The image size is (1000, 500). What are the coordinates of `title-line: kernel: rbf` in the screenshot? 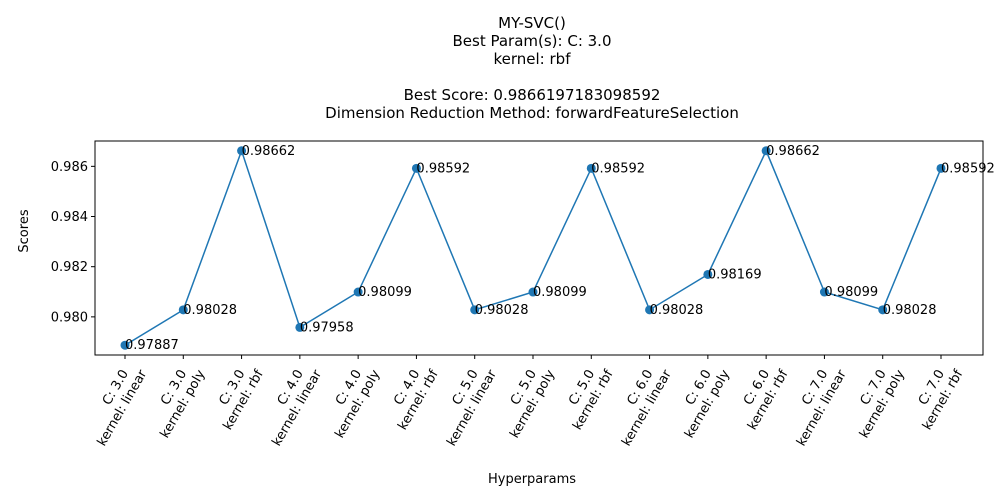 It's located at (533, 59).